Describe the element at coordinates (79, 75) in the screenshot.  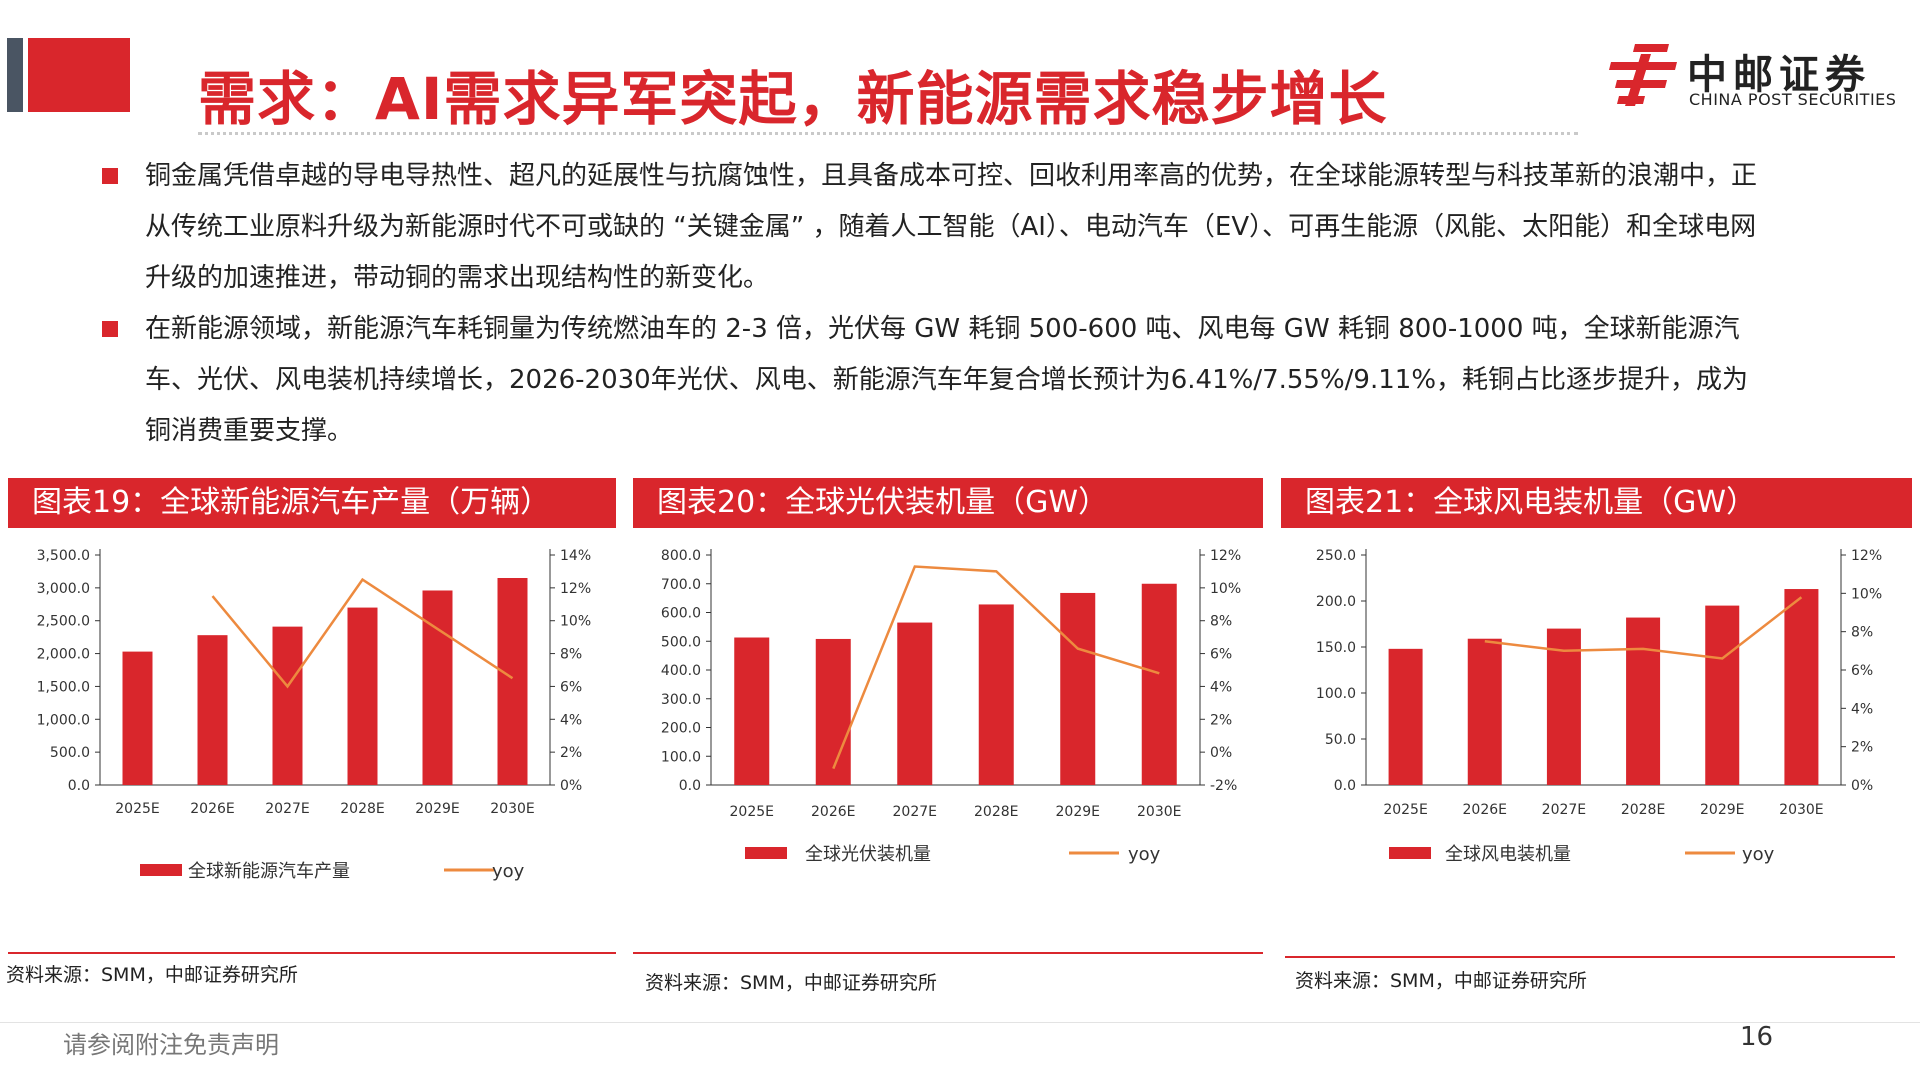
I see `decor-bar-red` at that location.